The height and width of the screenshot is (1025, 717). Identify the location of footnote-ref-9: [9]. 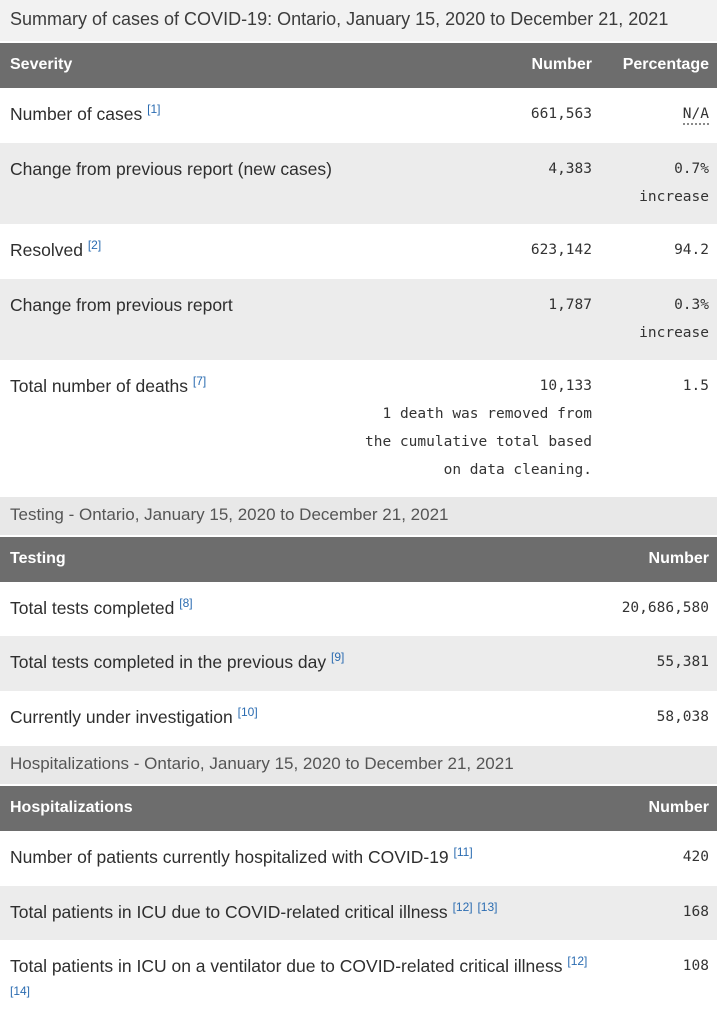
(338, 657).